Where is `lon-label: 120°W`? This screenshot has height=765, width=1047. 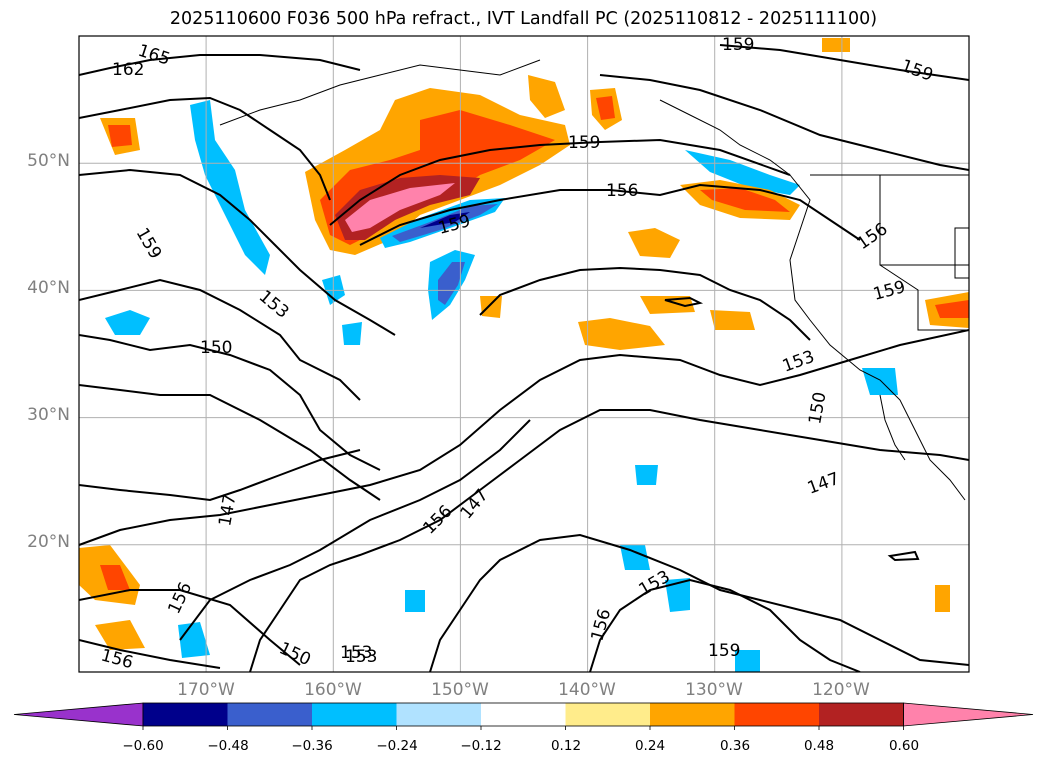
lon-label: 120°W is located at coordinates (841, 690).